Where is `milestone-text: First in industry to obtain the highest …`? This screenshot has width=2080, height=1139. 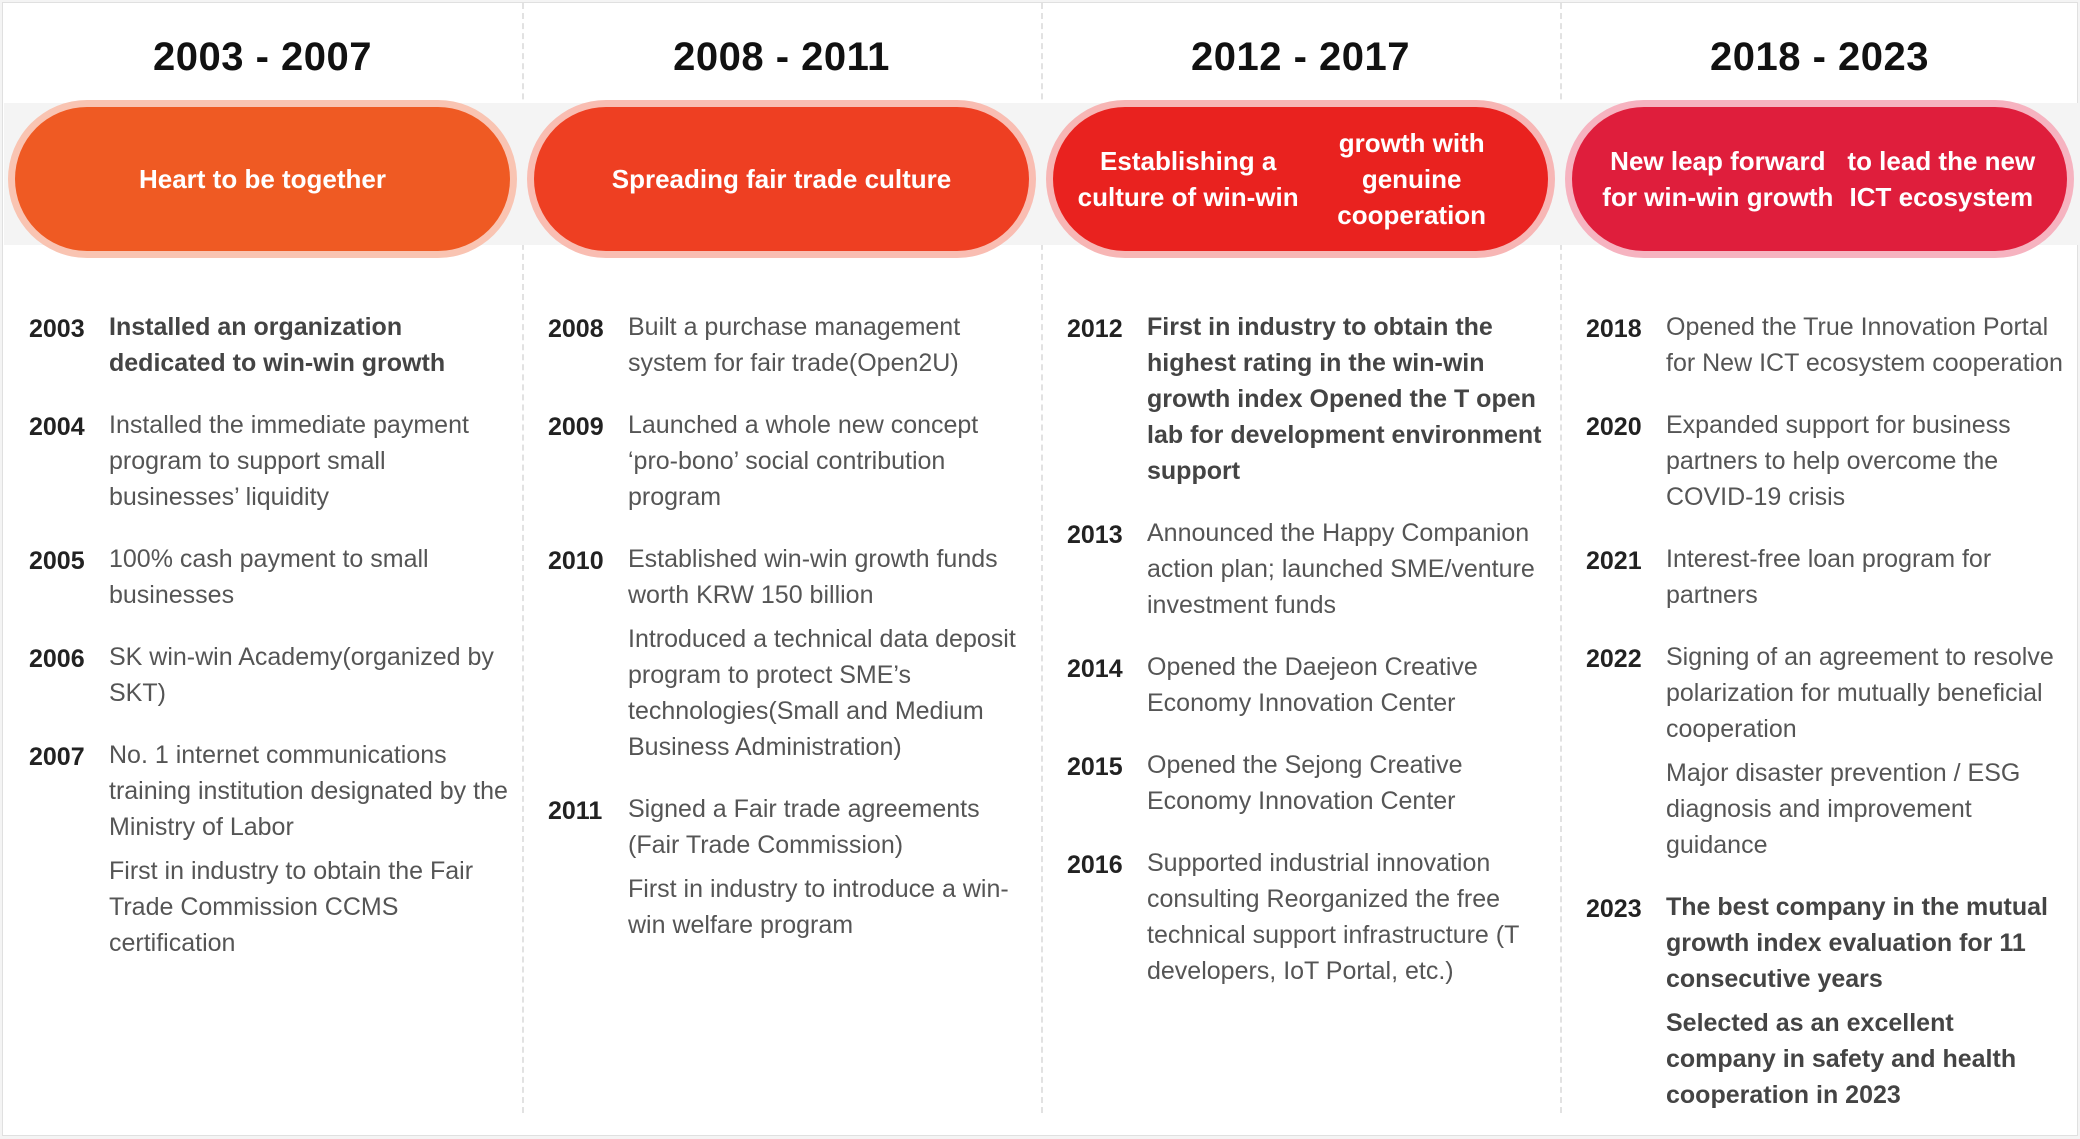 milestone-text: First in industry to obtain the highest … is located at coordinates (1344, 399).